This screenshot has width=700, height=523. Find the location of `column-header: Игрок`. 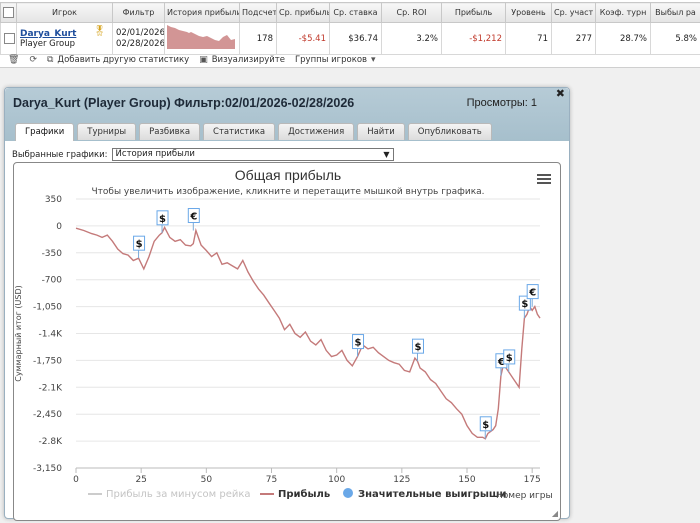

column-header: Игрок is located at coordinates (64, 12).